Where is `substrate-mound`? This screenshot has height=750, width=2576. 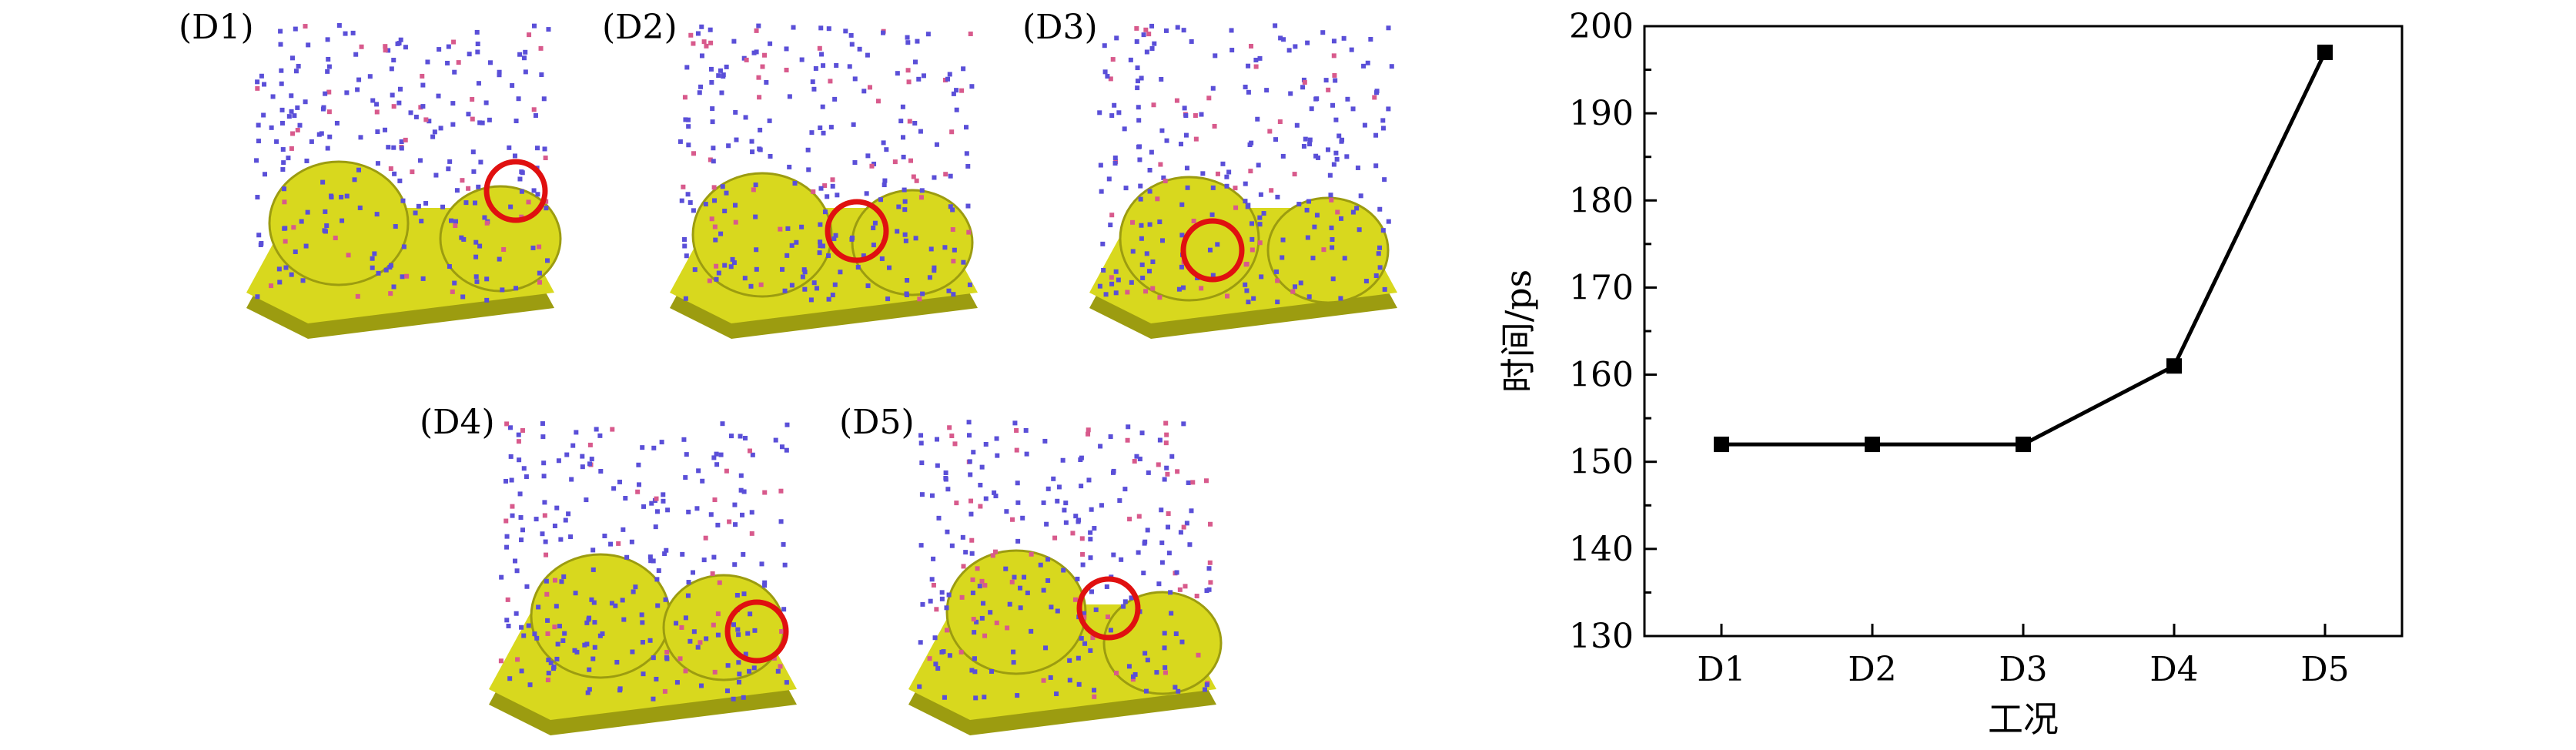
substrate-mound is located at coordinates (1190, 239).